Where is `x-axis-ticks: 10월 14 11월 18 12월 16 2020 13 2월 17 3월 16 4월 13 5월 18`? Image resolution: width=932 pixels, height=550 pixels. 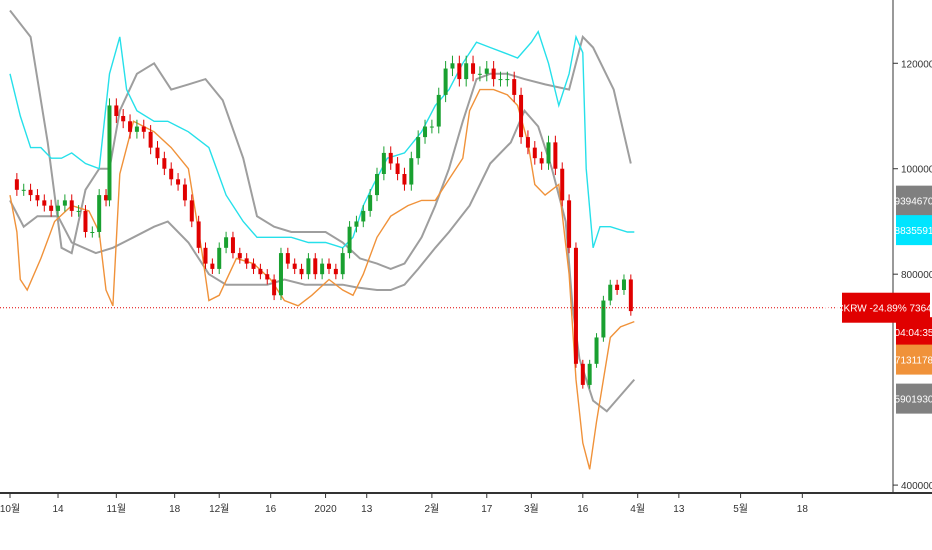
x-axis-ticks: 10월 14 11월 18 12월 16 2020 13 2월 17 3월 16 4월 13 5월 18 is located at coordinates (404, 504).